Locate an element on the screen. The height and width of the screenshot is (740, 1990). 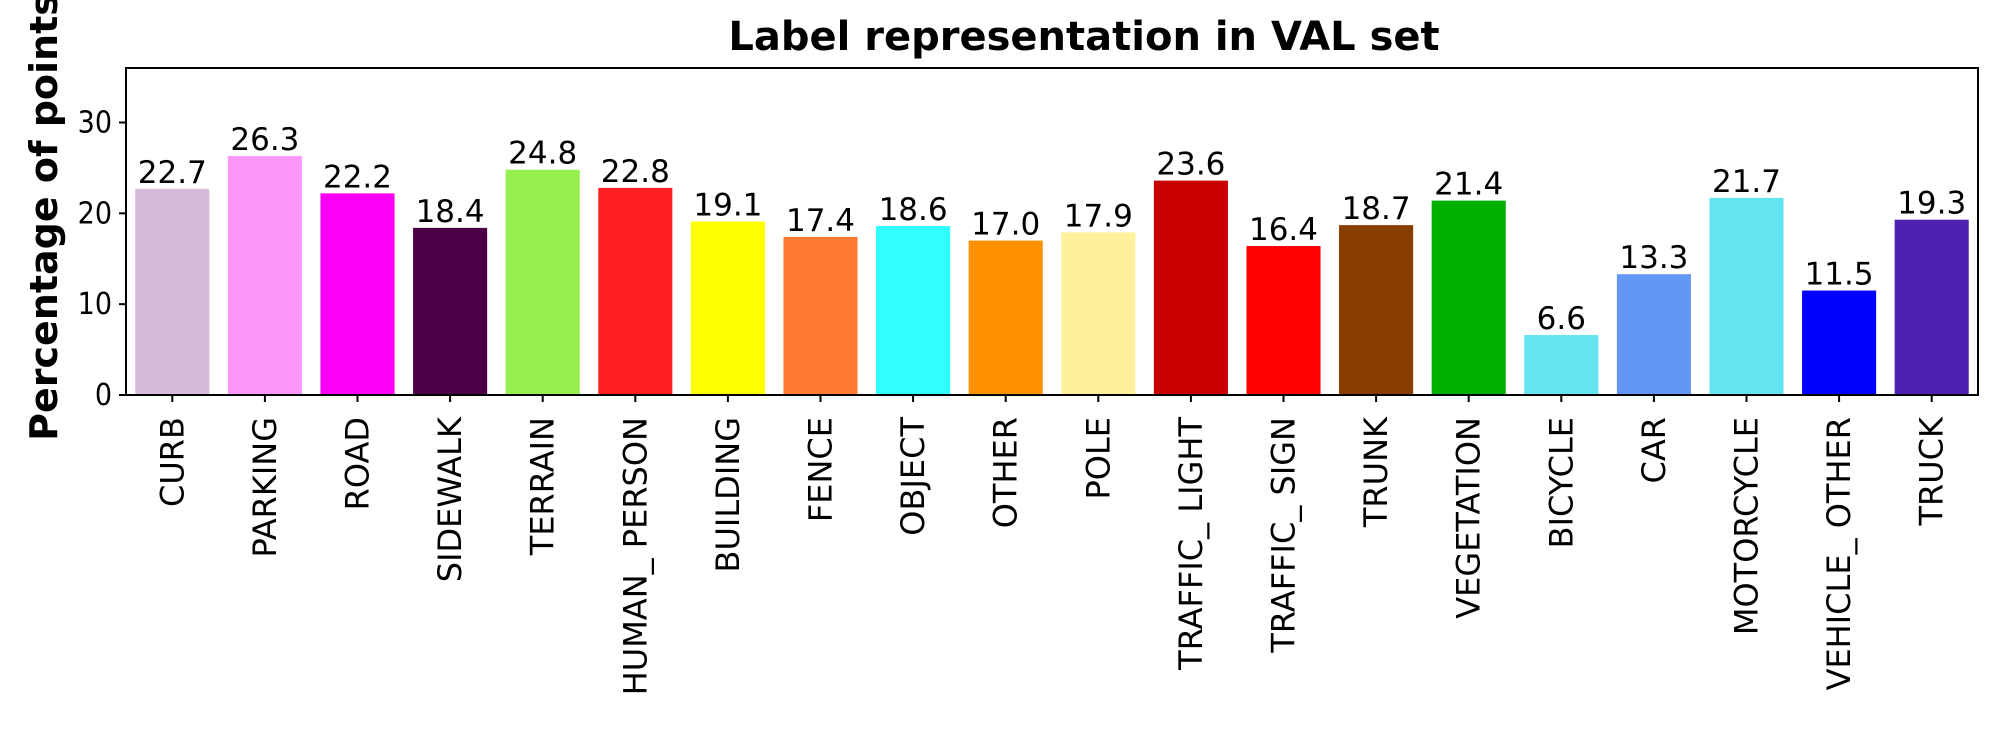
data-label: 17.0 is located at coordinates (1005, 225).